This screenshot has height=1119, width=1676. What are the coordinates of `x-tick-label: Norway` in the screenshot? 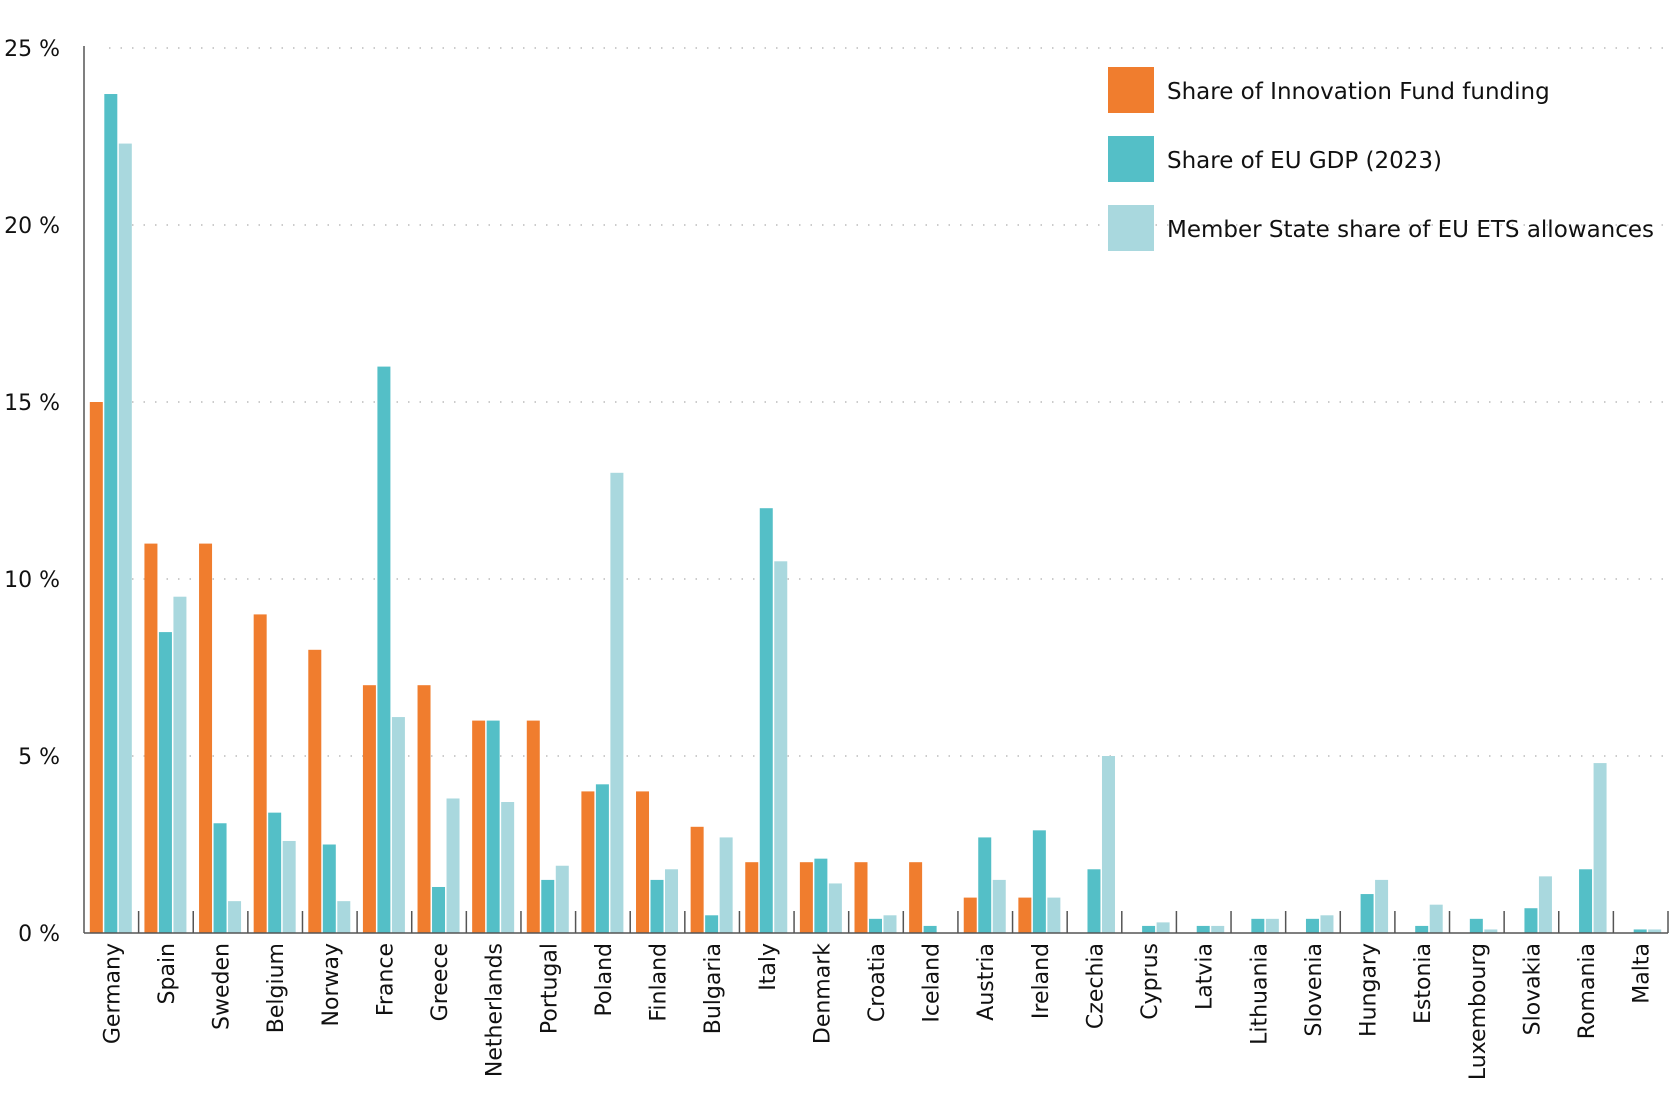 It's located at (331, 984).